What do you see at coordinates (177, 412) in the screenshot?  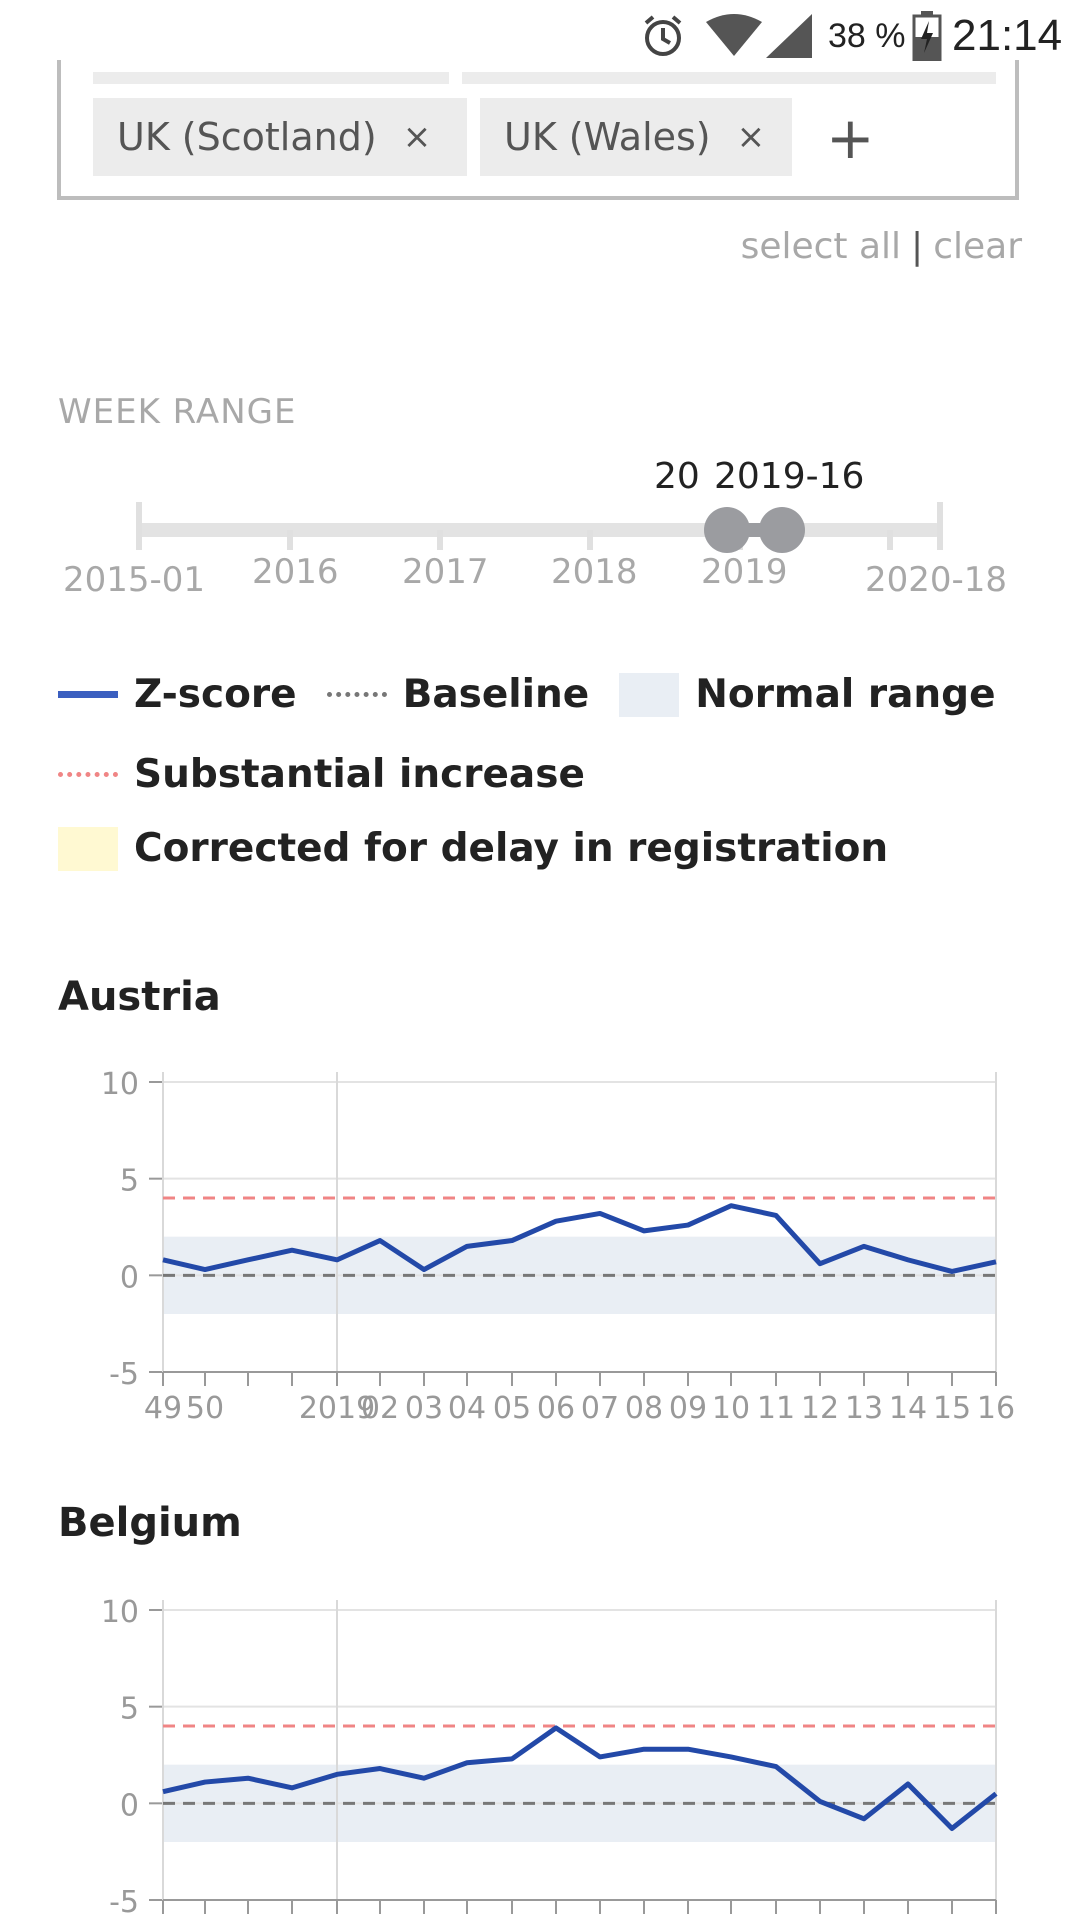 I see `week-range-label: WEEK RANGE` at bounding box center [177, 412].